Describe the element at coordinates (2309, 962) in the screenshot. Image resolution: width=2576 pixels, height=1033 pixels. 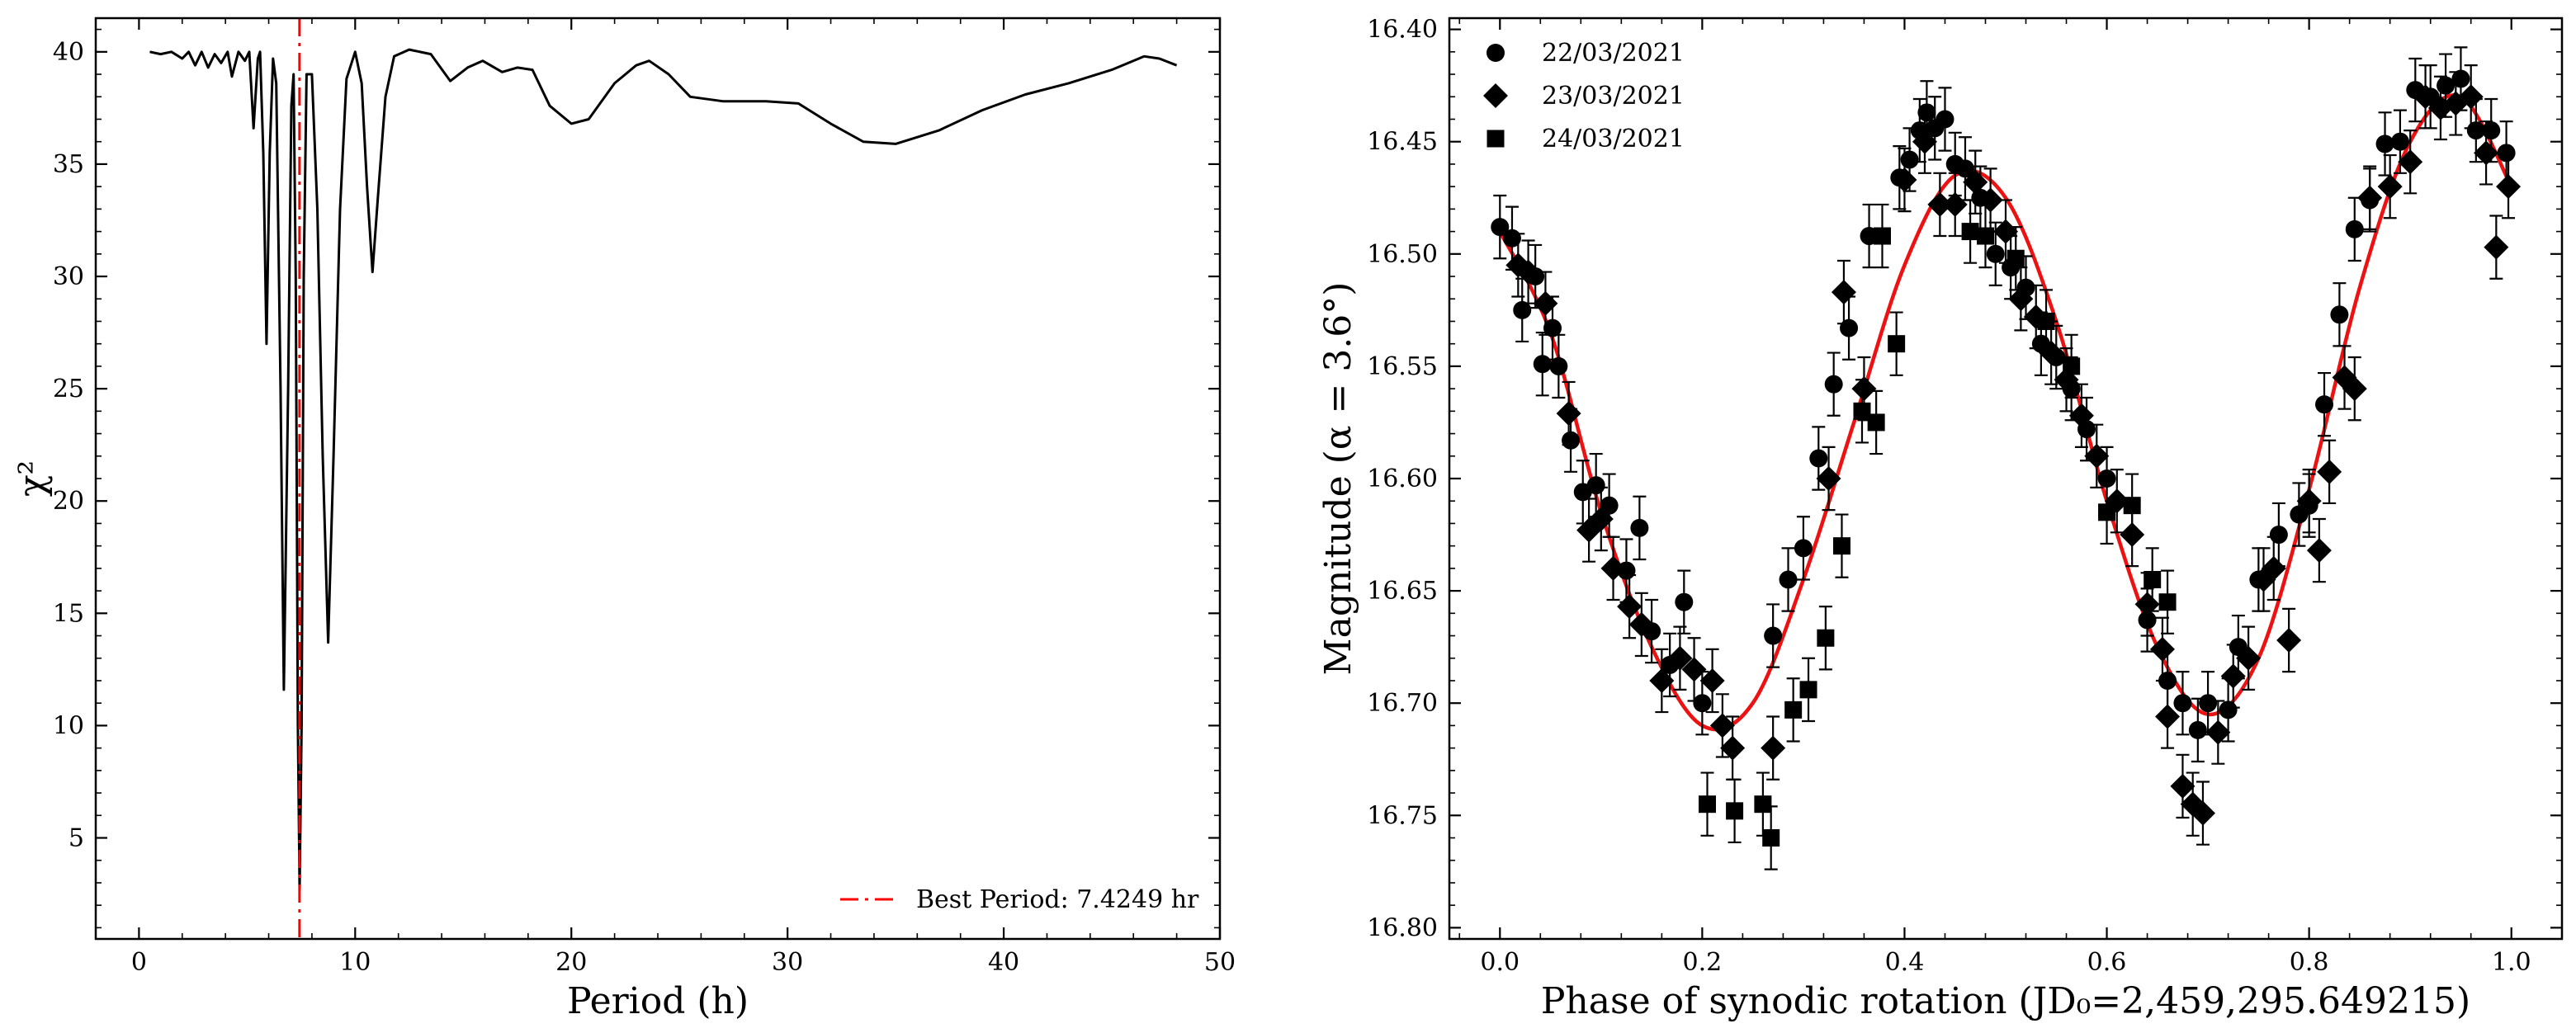
I see `x-tick-label: 0.8` at that location.